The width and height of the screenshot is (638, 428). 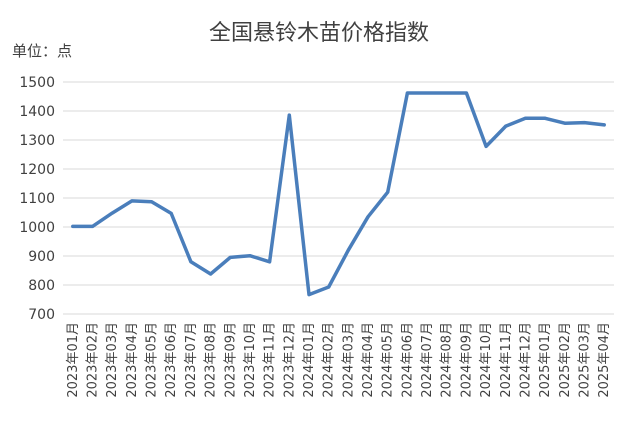 I want to click on y-tick-label: 700, so click(x=41, y=315).